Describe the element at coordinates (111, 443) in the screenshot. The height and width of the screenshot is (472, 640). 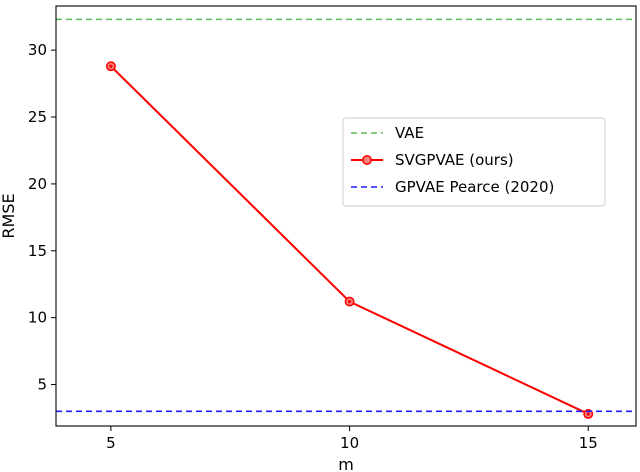
I see `x-tick-label: 5` at that location.